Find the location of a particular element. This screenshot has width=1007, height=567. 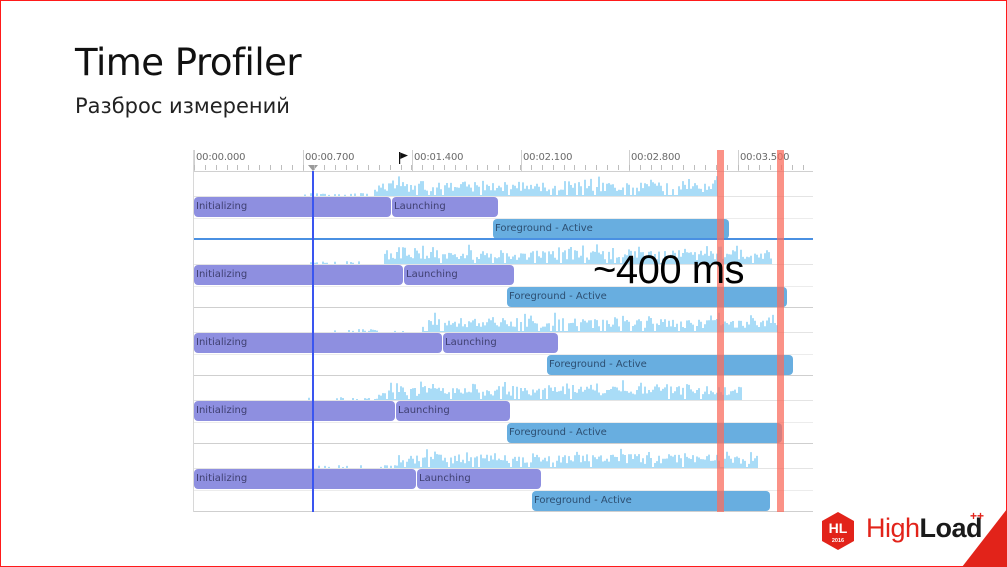

playhead-line is located at coordinates (313, 341).